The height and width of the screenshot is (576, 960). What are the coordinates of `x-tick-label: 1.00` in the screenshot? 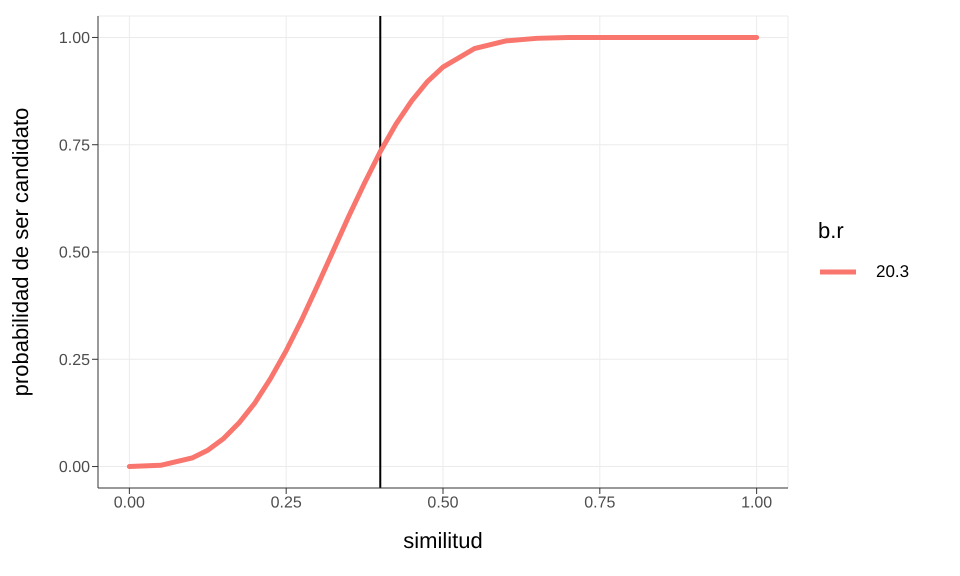 It's located at (756, 503).